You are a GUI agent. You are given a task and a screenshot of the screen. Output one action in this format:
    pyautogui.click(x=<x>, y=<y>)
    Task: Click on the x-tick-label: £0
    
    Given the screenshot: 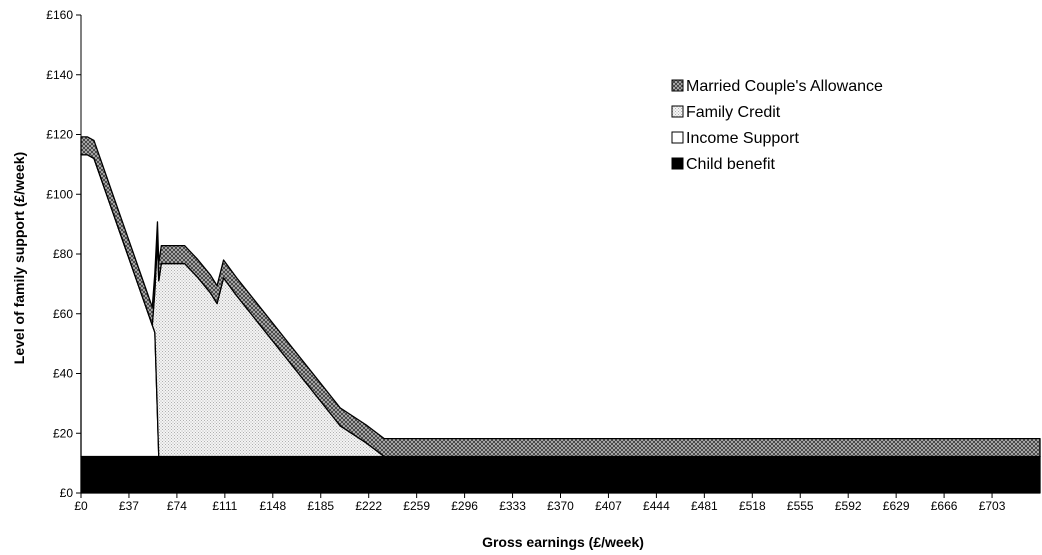 What is the action you would take?
    pyautogui.click(x=81, y=506)
    